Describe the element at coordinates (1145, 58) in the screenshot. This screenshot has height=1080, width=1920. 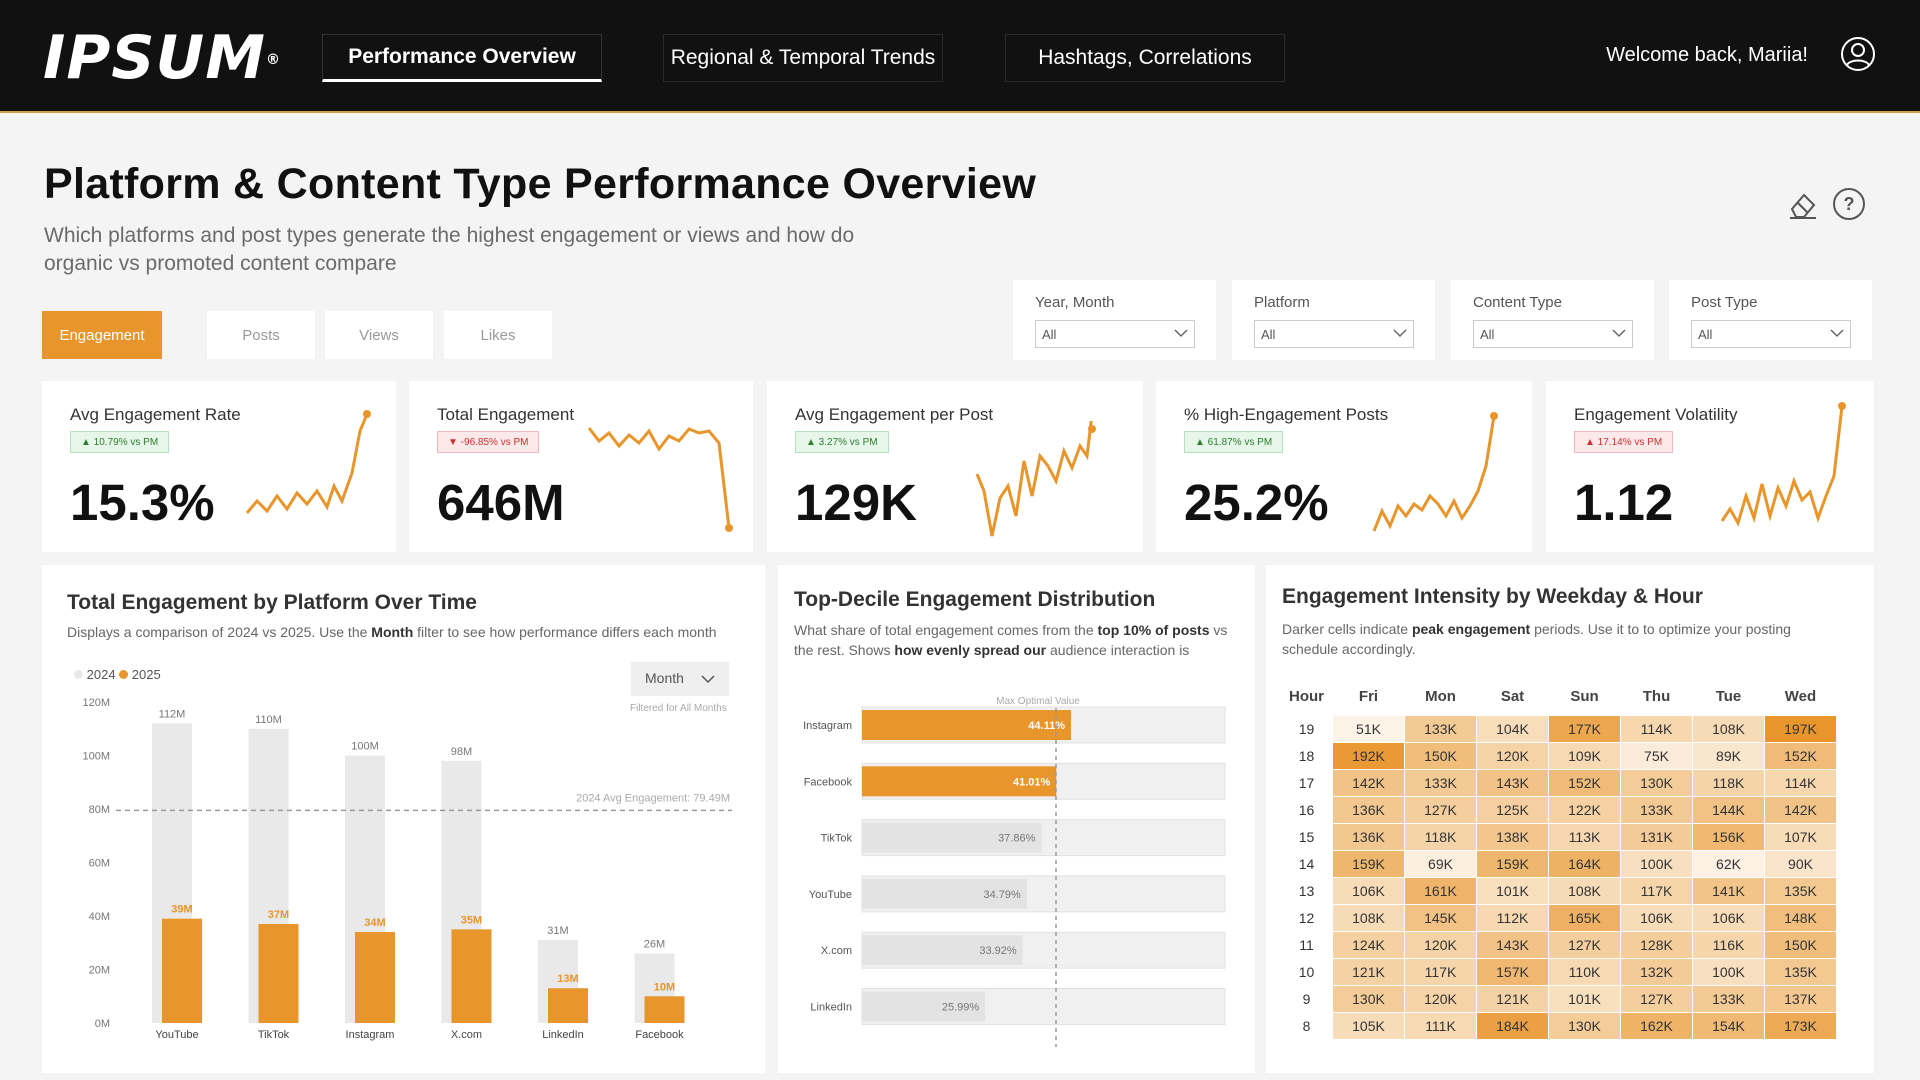
I see `tab-hashtags-correlations: Hashtags, Correlations` at that location.